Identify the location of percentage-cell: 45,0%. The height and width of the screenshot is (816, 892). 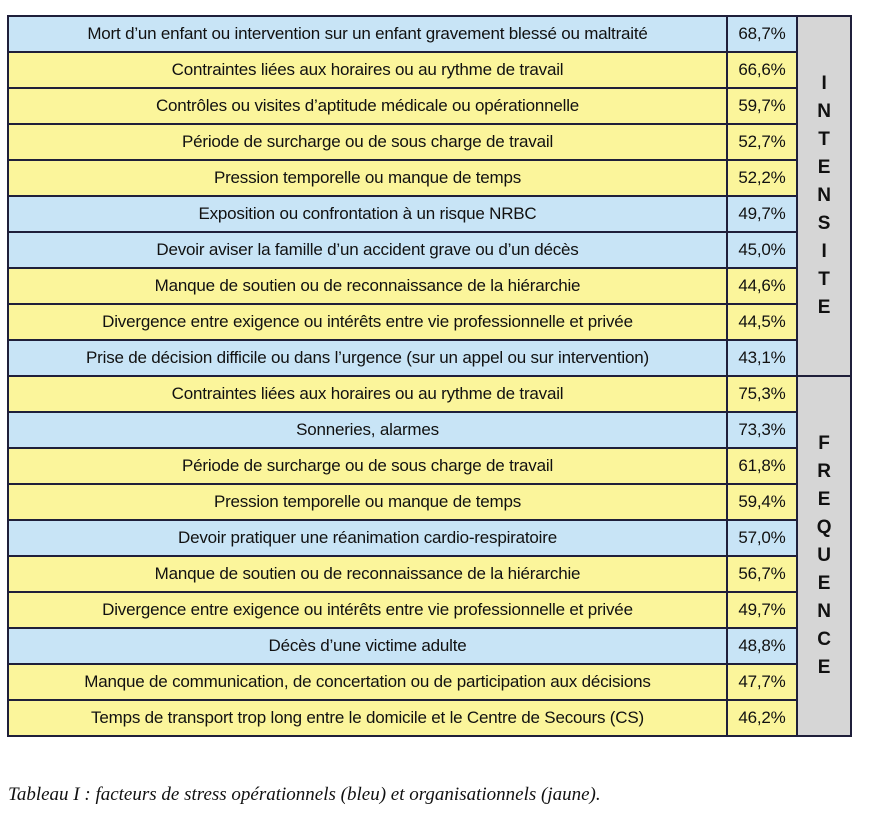
(762, 250).